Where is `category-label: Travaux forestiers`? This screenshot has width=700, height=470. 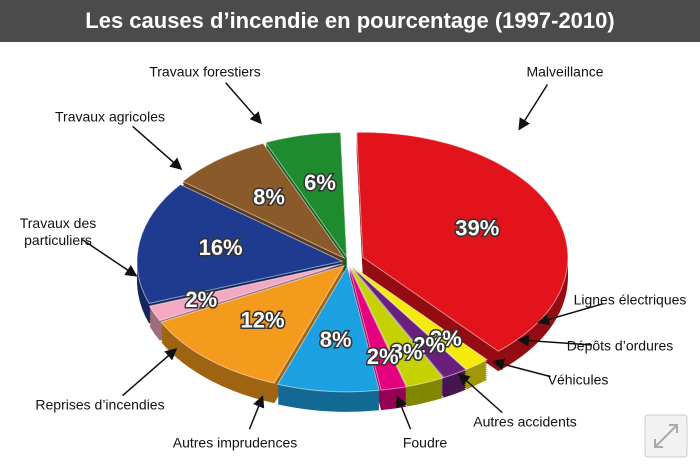
category-label: Travaux forestiers is located at coordinates (205, 71).